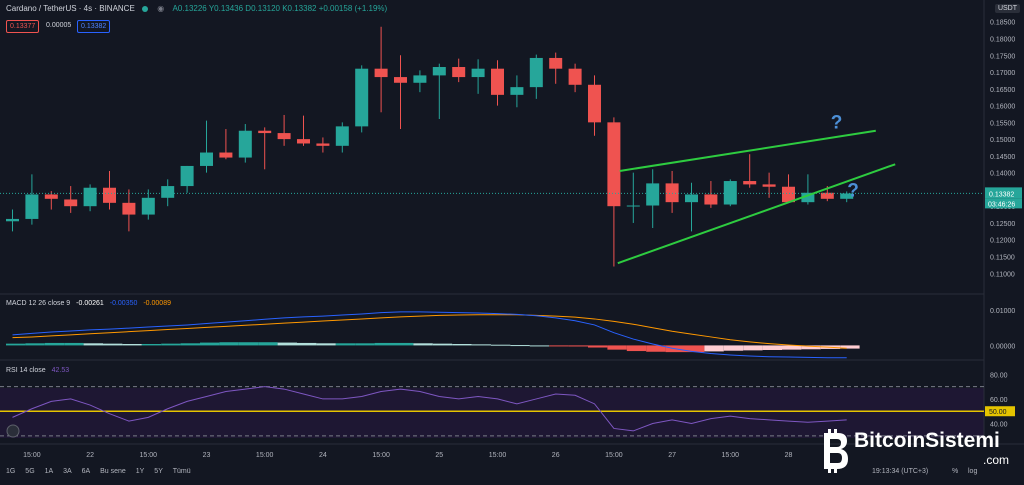 This screenshot has width=1024, height=485. I want to click on price-axis-tick: 0.16000, so click(1002, 107).